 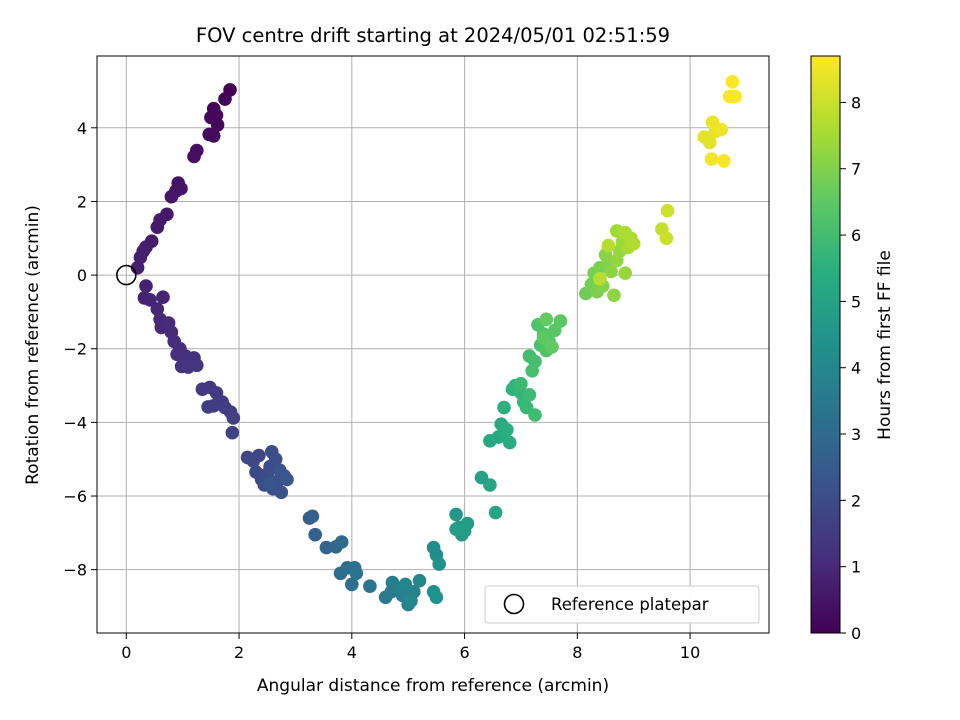 What do you see at coordinates (850, 368) in the screenshot?
I see `colorbar-ticks: 0 1 2 3 4 5 6 7 8` at bounding box center [850, 368].